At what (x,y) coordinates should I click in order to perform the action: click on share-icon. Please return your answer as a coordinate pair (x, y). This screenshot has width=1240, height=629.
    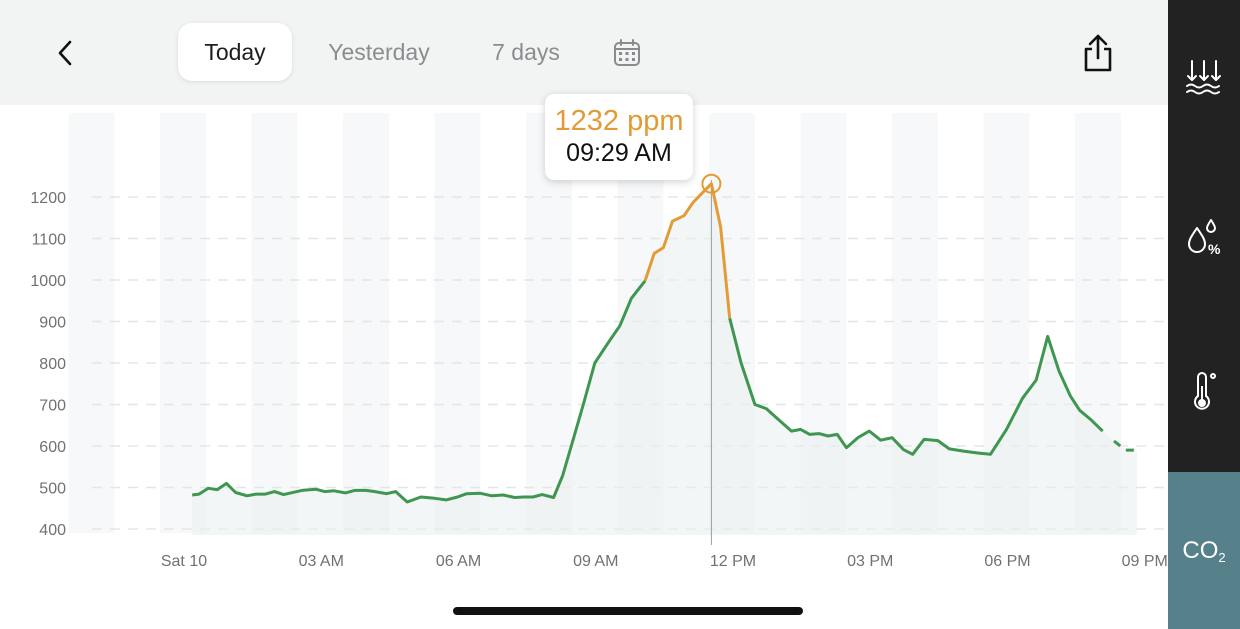
    Looking at the image, I should click on (1098, 53).